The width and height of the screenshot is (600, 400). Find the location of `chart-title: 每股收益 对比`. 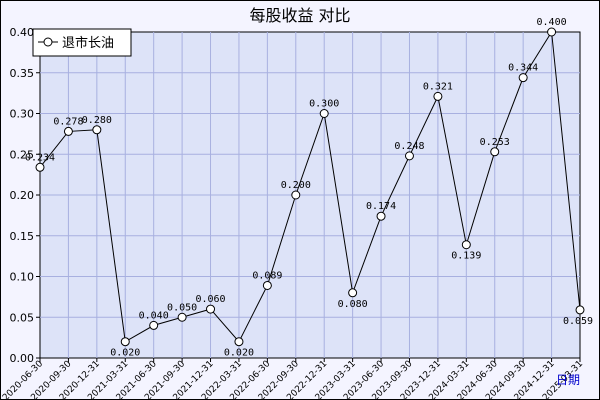

chart-title: 每股收益 对比 is located at coordinates (299, 15).